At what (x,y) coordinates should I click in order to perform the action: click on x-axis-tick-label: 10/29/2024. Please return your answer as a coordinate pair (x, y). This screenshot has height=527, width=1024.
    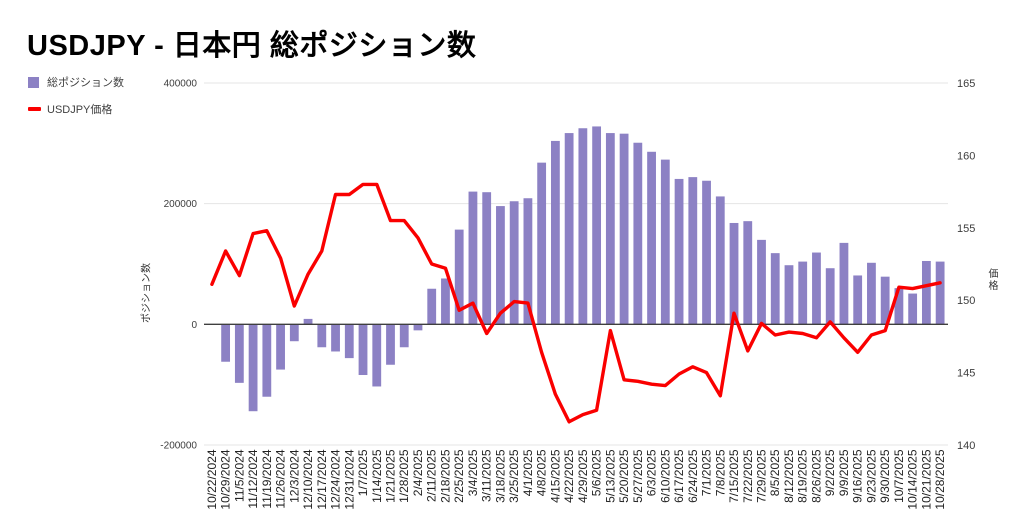
    Looking at the image, I should click on (226, 479).